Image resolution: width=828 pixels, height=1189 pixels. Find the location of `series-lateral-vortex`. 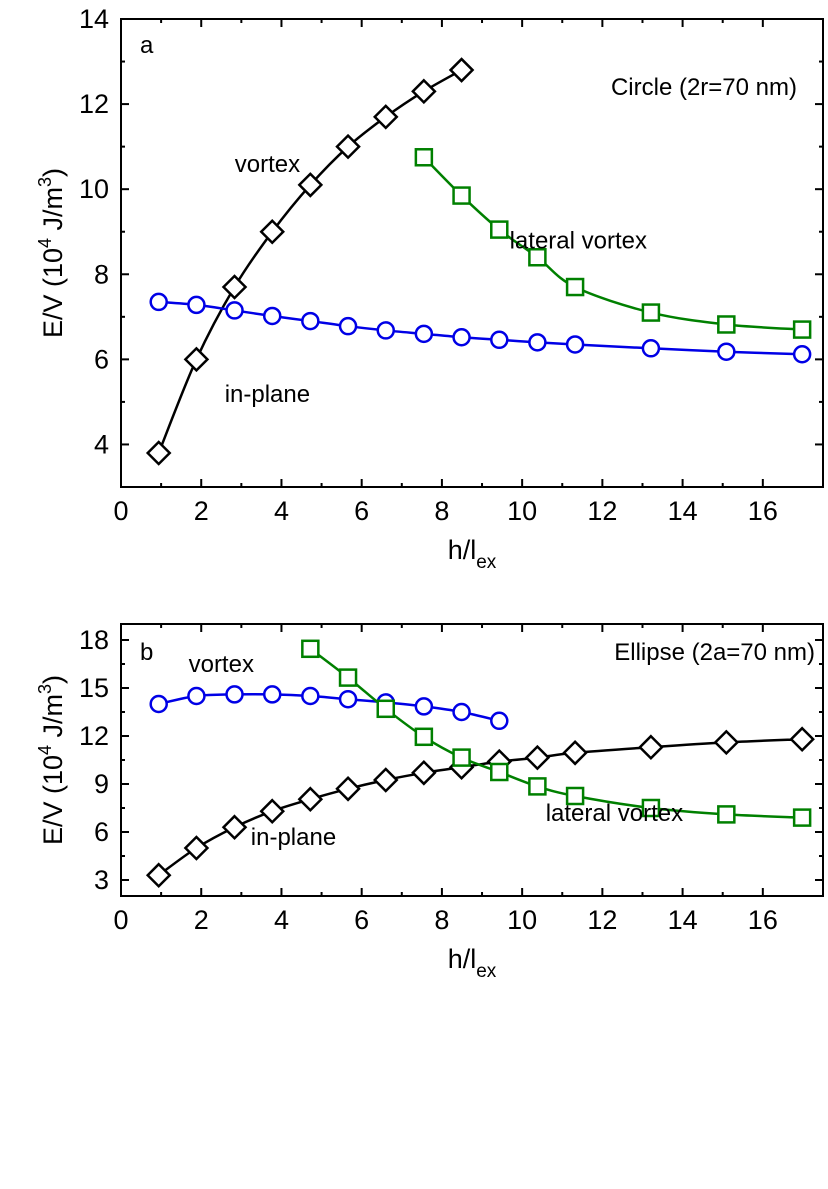

series-lateral-vortex is located at coordinates (613, 243).